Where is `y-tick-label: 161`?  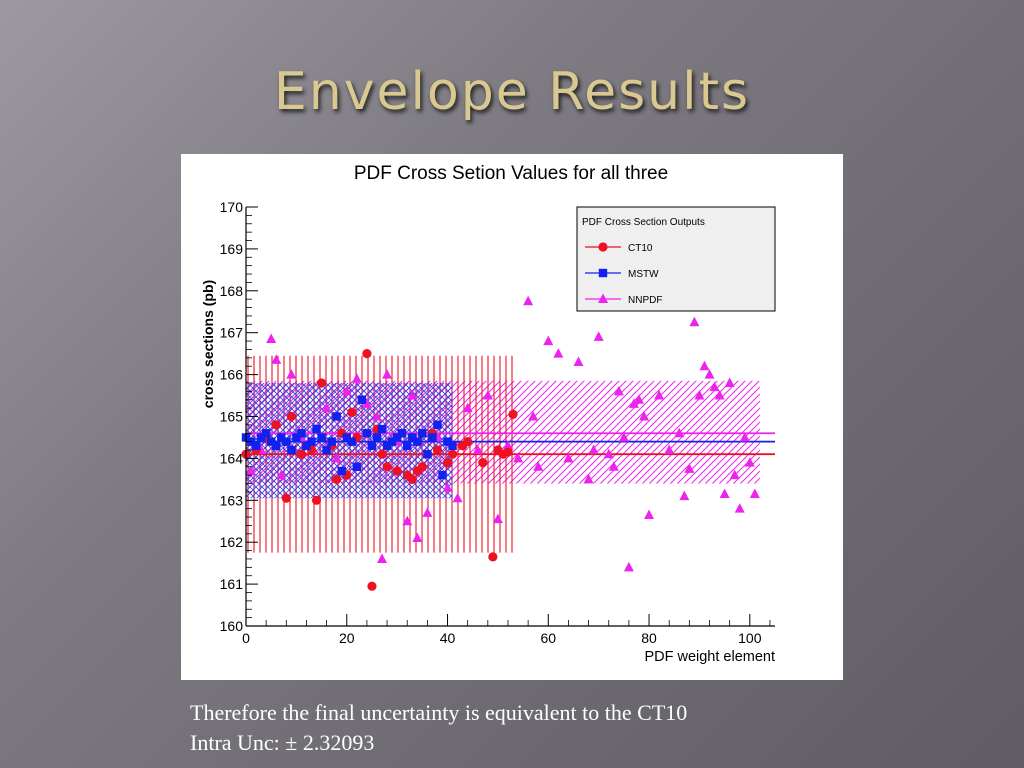
y-tick-label: 161 is located at coordinates (232, 584).